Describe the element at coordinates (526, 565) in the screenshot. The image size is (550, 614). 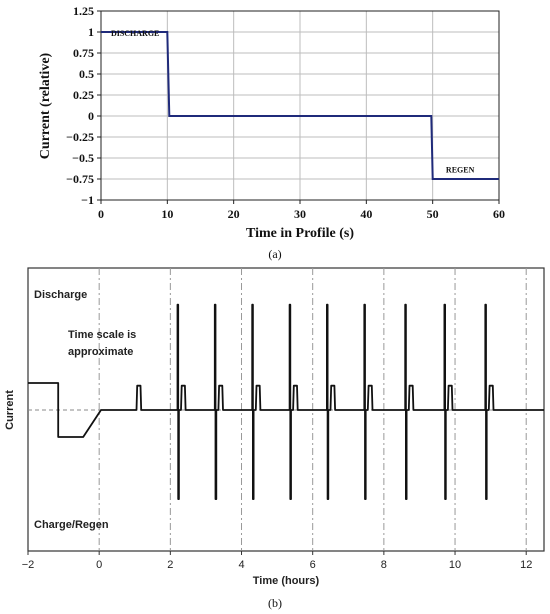
I see `chart-b-x-tick-label: 12` at that location.